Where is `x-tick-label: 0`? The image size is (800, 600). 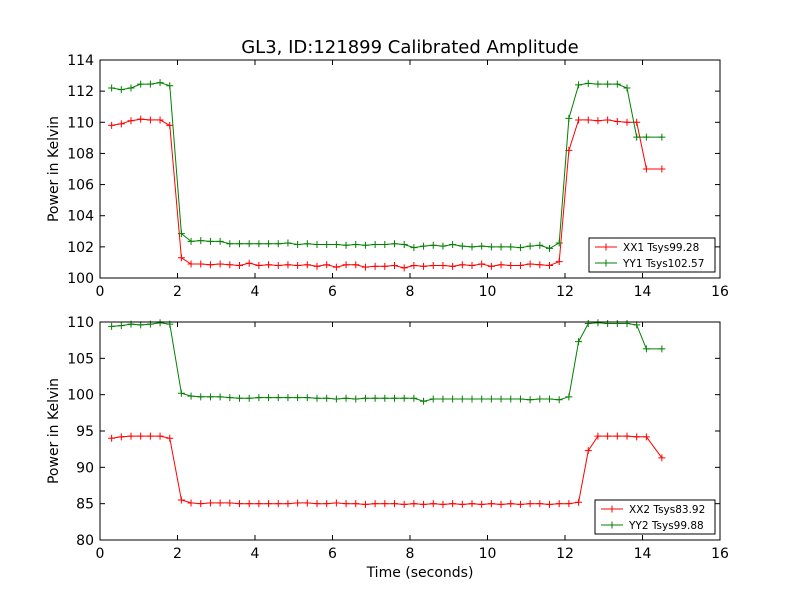
x-tick-label: 0 is located at coordinates (100, 554).